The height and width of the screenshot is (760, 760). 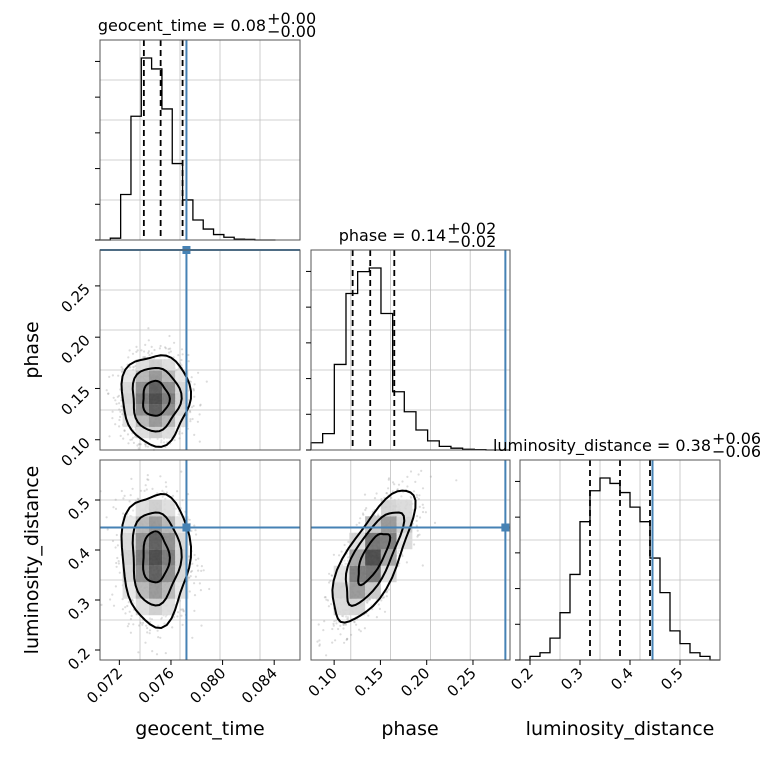 I want to click on hist-title: geocent_time = 0.08, so click(x=182, y=26).